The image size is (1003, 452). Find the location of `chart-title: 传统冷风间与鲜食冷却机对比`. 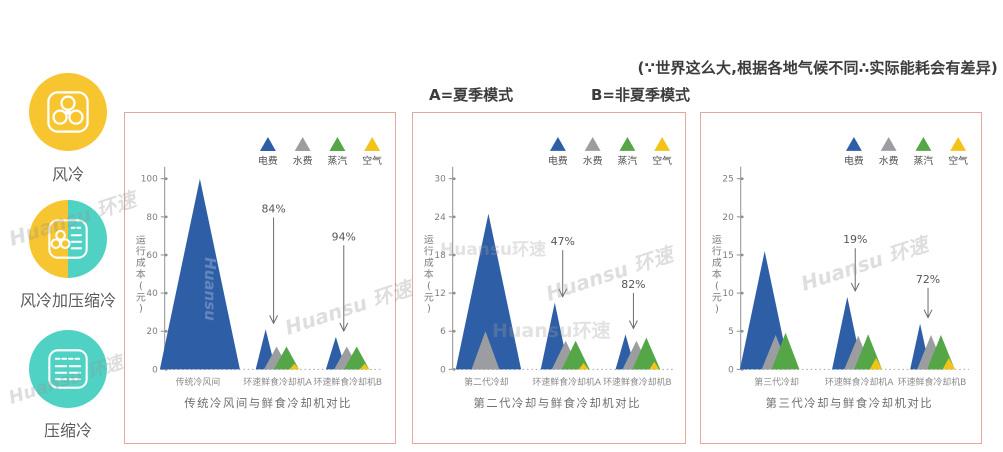

chart-title: 传统冷风间与鲜食冷却机对比 is located at coordinates (268, 403).